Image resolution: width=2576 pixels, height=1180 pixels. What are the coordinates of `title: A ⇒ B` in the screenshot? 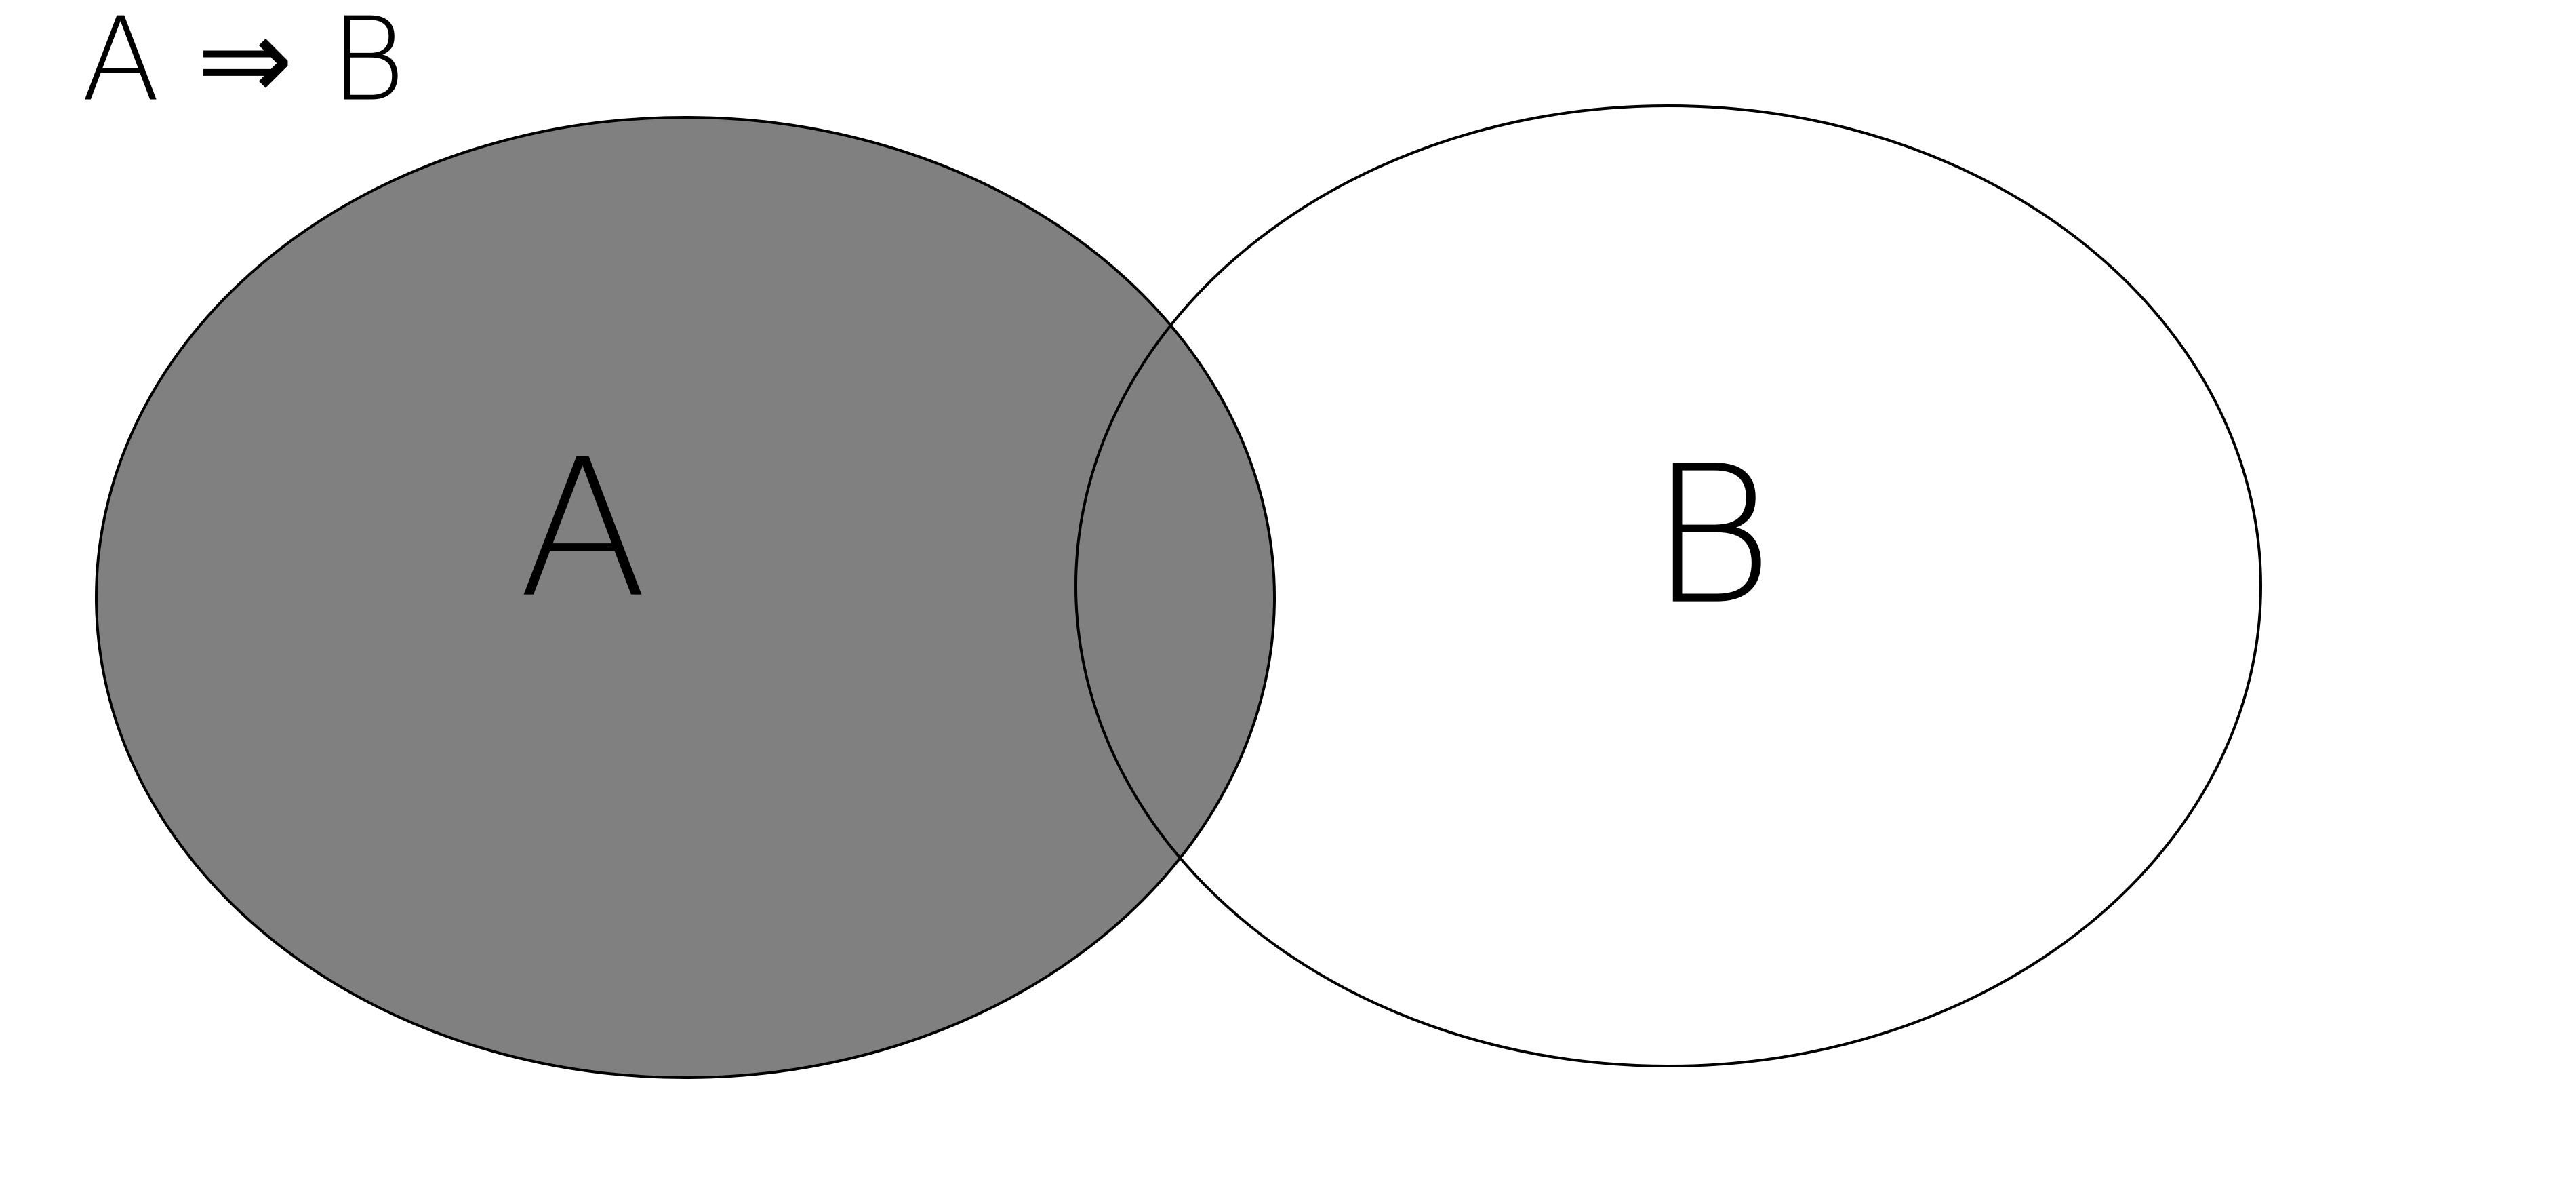 It's located at (243, 63).